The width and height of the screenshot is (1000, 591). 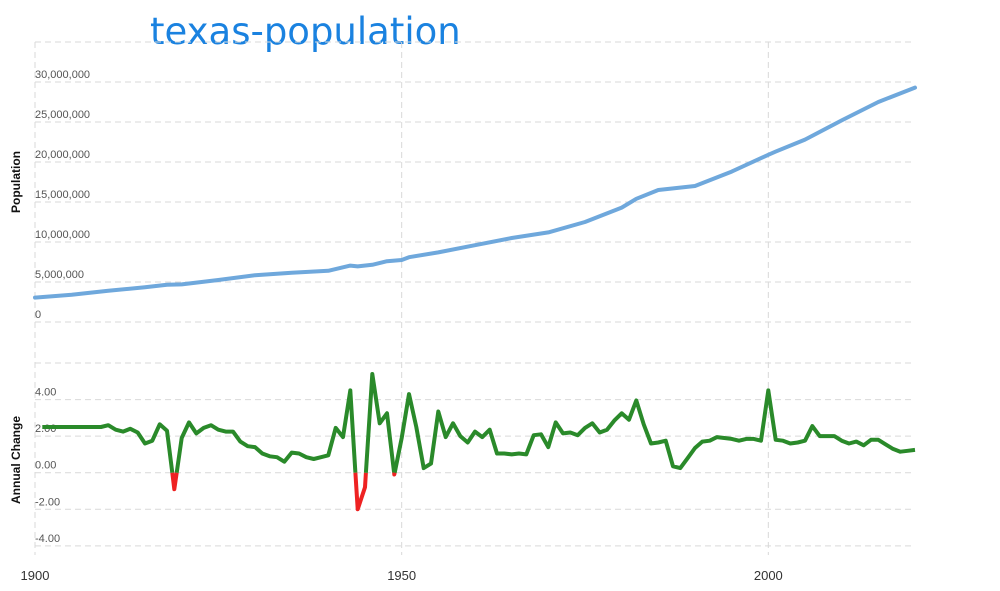 I want to click on y-tick-label: -4.00, so click(x=47, y=539).